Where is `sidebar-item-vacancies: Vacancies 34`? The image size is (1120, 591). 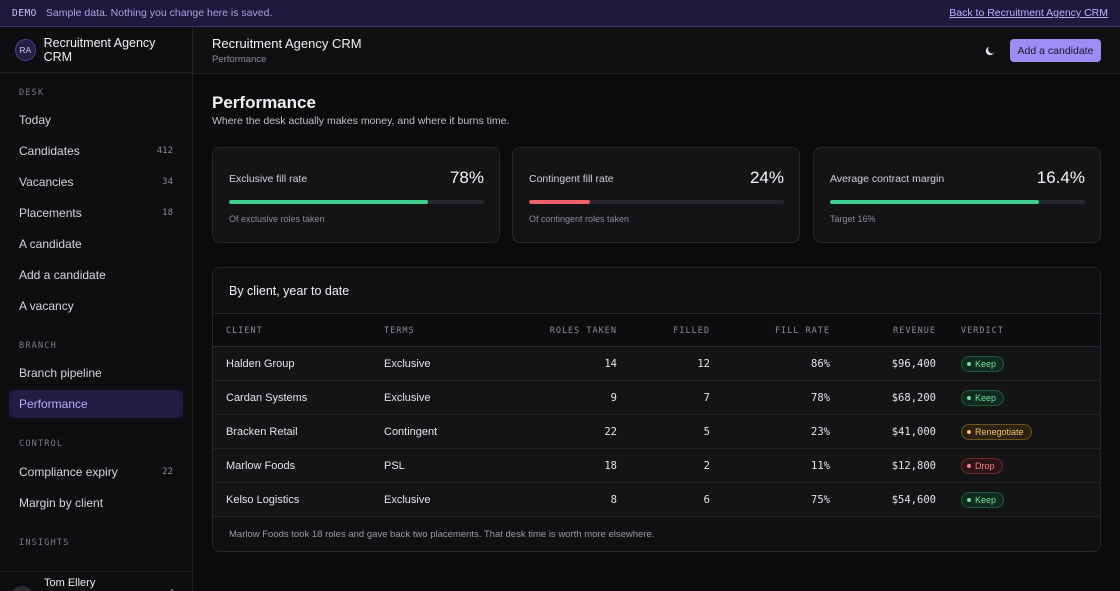 sidebar-item-vacancies: Vacancies 34 is located at coordinates (96, 182).